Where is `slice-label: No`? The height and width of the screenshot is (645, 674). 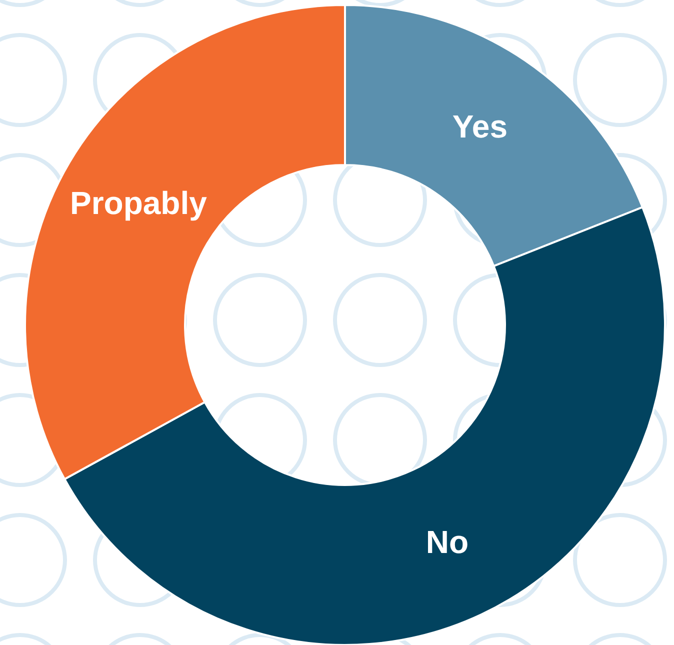
slice-label: No is located at coordinates (447, 542).